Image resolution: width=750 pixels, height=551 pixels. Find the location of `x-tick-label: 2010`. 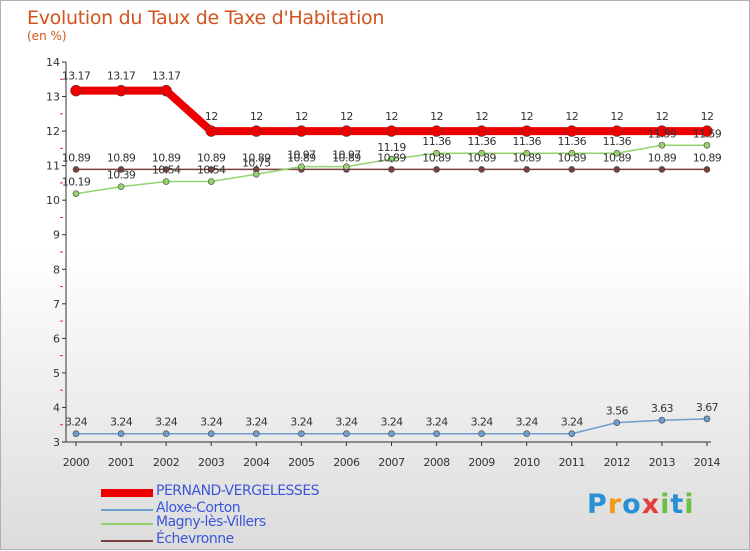

x-tick-label: 2010 is located at coordinates (526, 462).